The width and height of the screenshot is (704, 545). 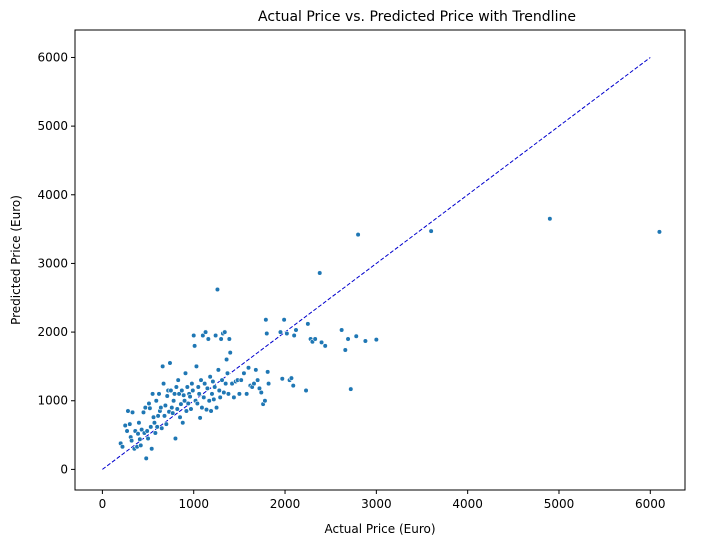 I want to click on y-tick-label: 5000, so click(x=52, y=126).